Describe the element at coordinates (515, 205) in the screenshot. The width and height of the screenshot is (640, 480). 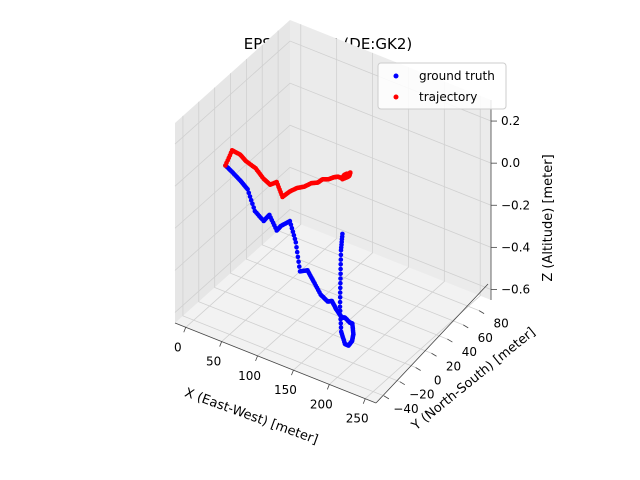
I see `z-tick-label: −0.2` at that location.